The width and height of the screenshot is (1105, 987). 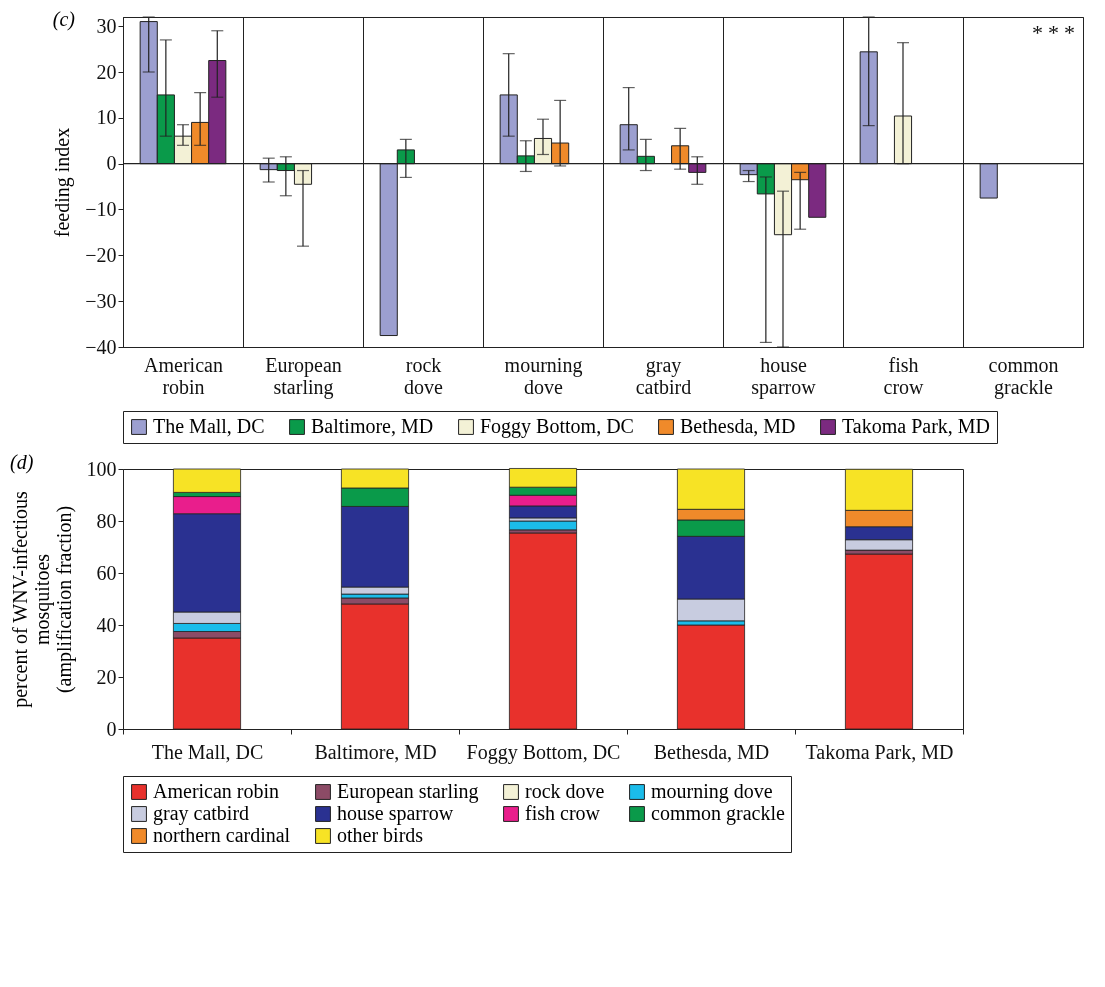 What do you see at coordinates (201, 813) in the screenshot?
I see `legend-label: gray catbird` at bounding box center [201, 813].